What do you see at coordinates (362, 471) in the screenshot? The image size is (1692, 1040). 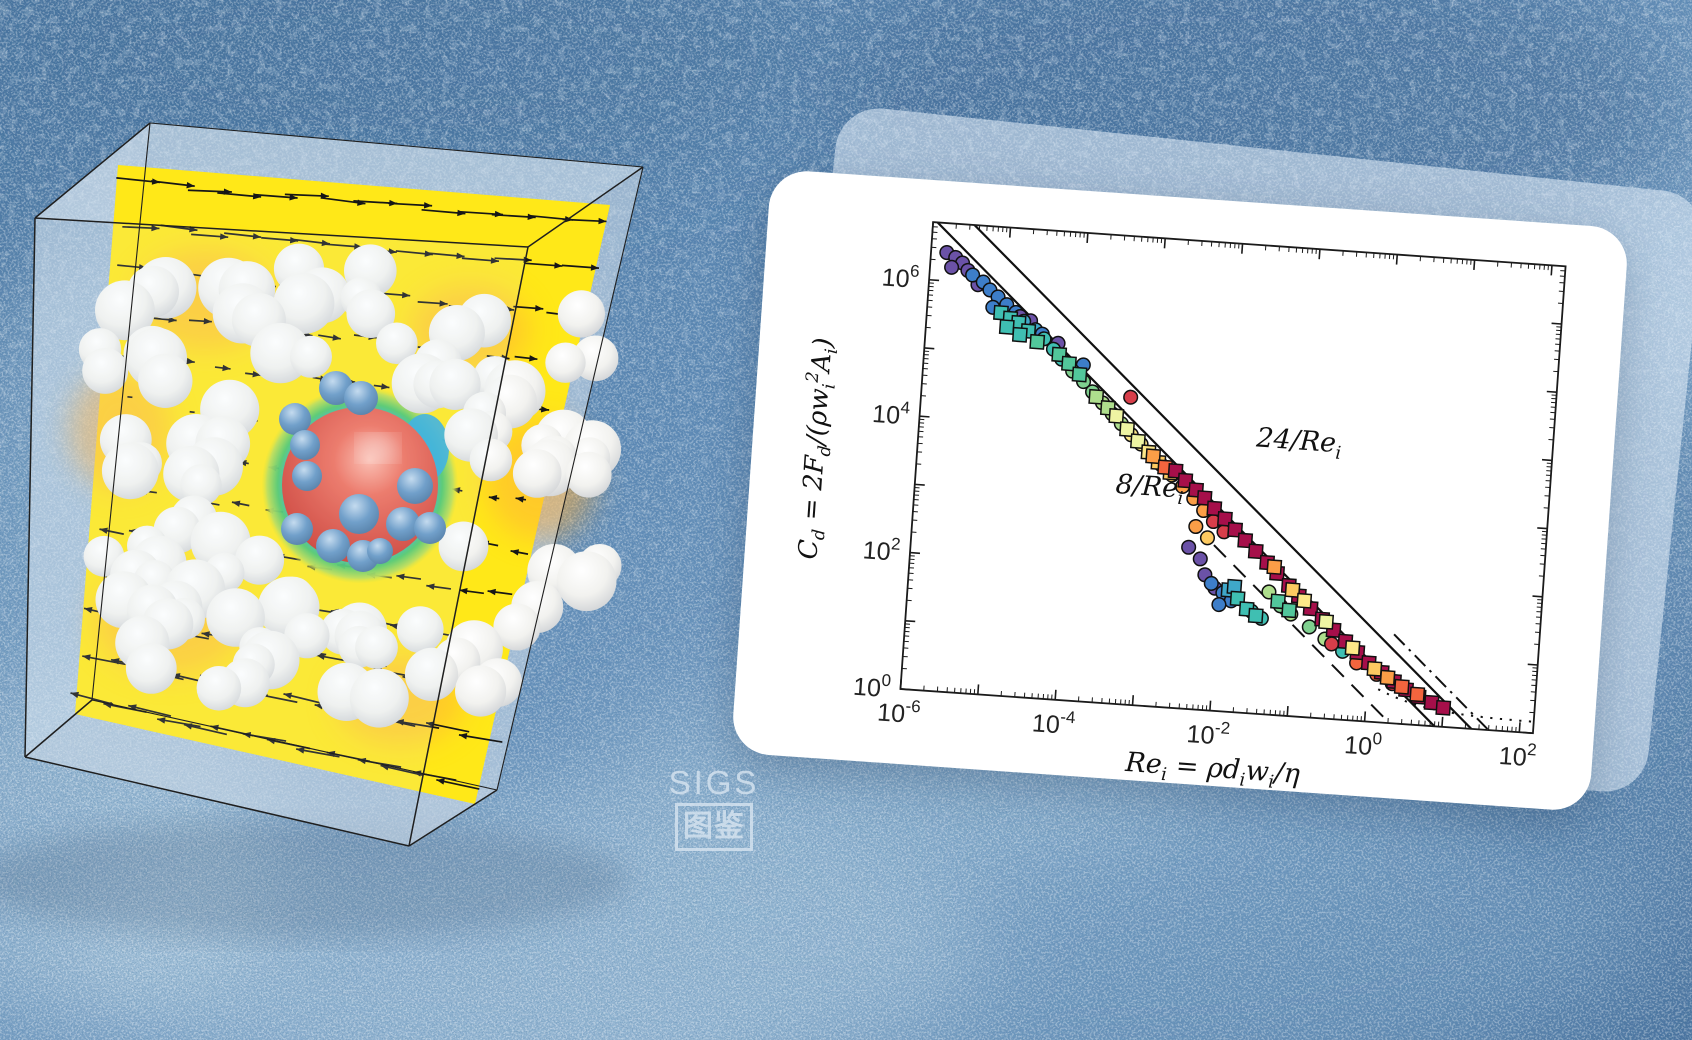 I see `satellite-spheres` at bounding box center [362, 471].